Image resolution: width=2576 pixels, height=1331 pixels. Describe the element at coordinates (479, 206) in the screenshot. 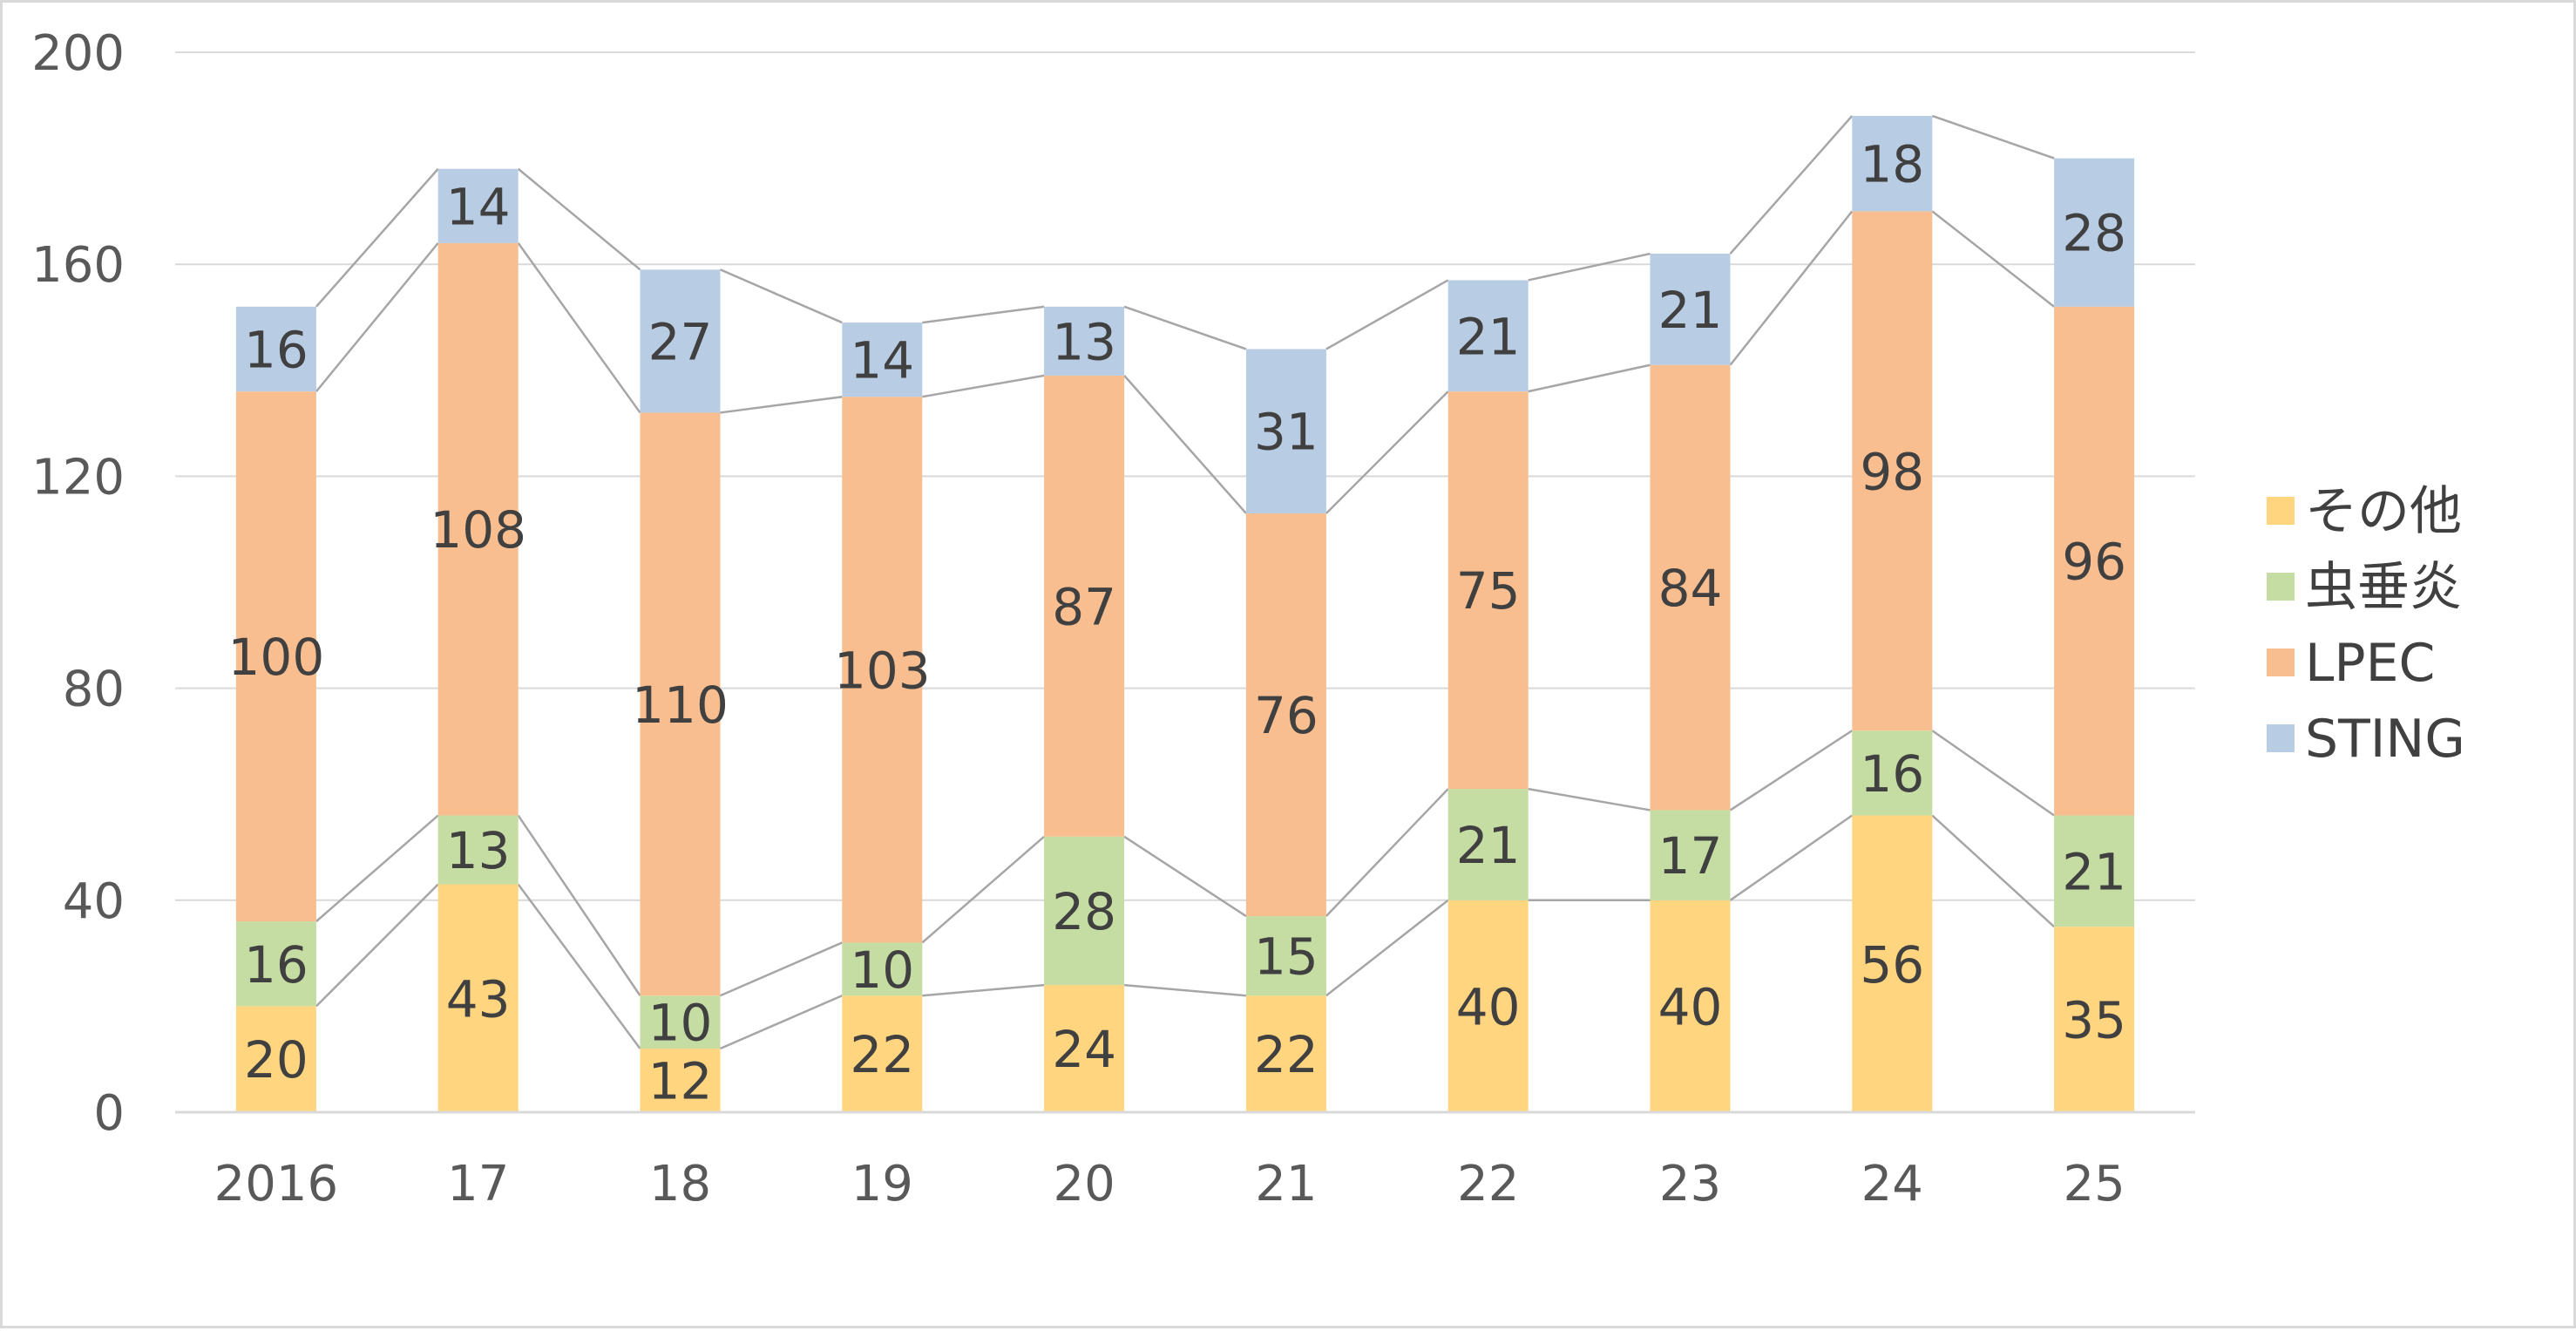

I see `data-label: 14` at that location.